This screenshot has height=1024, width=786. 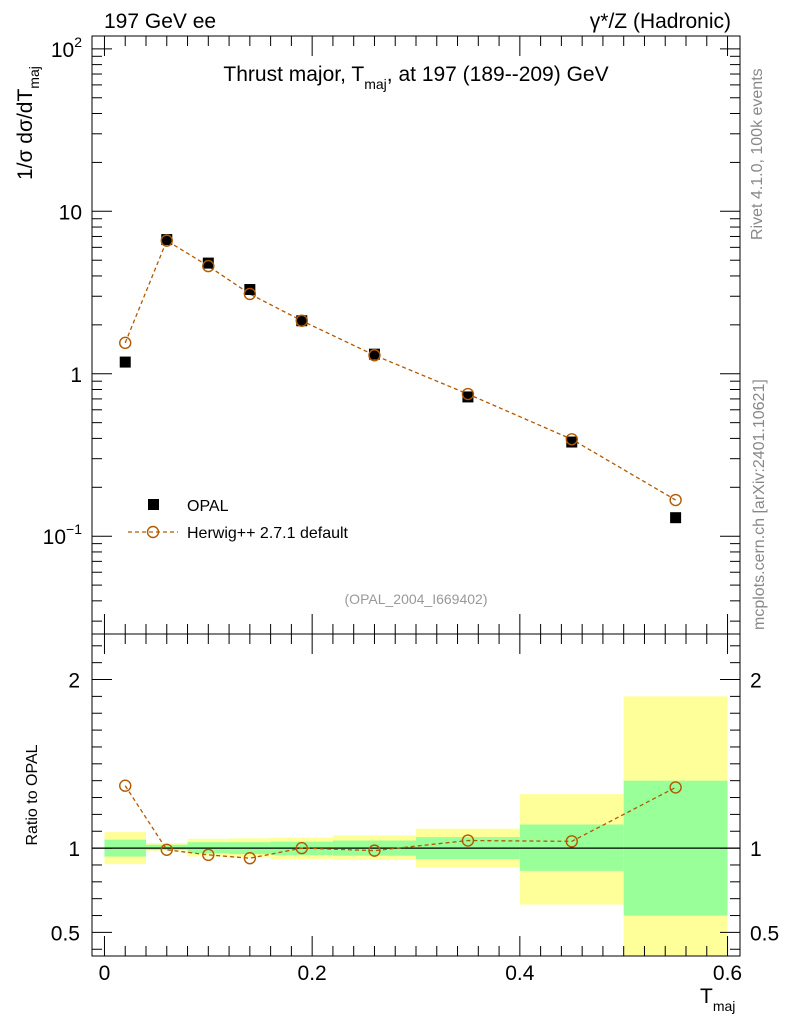 I want to click on ratio-mc-line, so click(x=400, y=822).